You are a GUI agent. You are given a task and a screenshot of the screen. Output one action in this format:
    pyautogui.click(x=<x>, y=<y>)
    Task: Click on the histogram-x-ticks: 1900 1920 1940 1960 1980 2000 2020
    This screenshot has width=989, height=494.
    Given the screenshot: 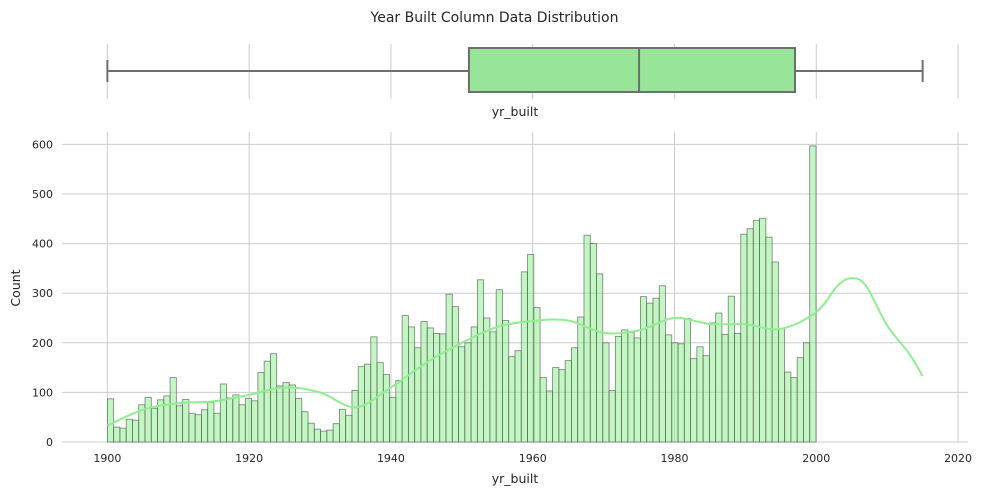 What is the action you would take?
    pyautogui.click(x=532, y=458)
    